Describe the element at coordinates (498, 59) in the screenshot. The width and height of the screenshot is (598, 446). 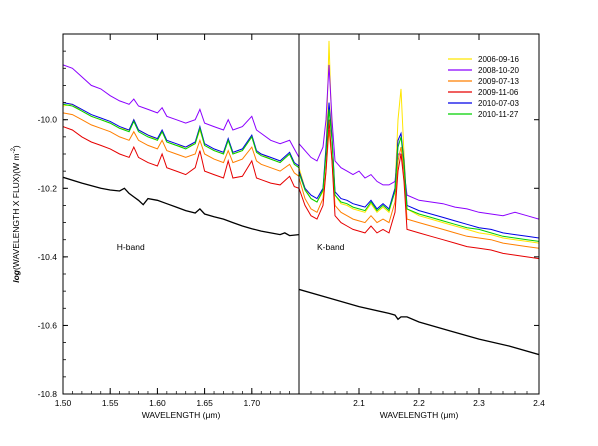
I see `legend-label: 2006-09-16` at that location.